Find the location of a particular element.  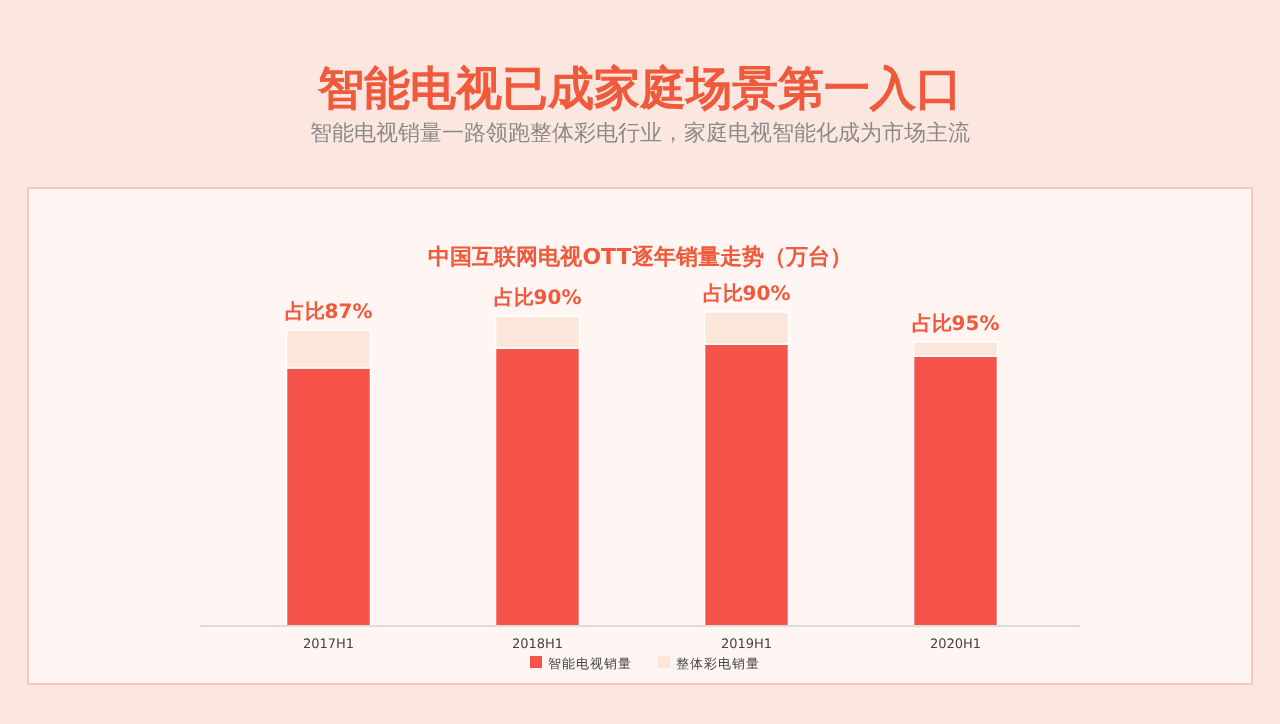

annotation: 占比87% is located at coordinates (328, 311).